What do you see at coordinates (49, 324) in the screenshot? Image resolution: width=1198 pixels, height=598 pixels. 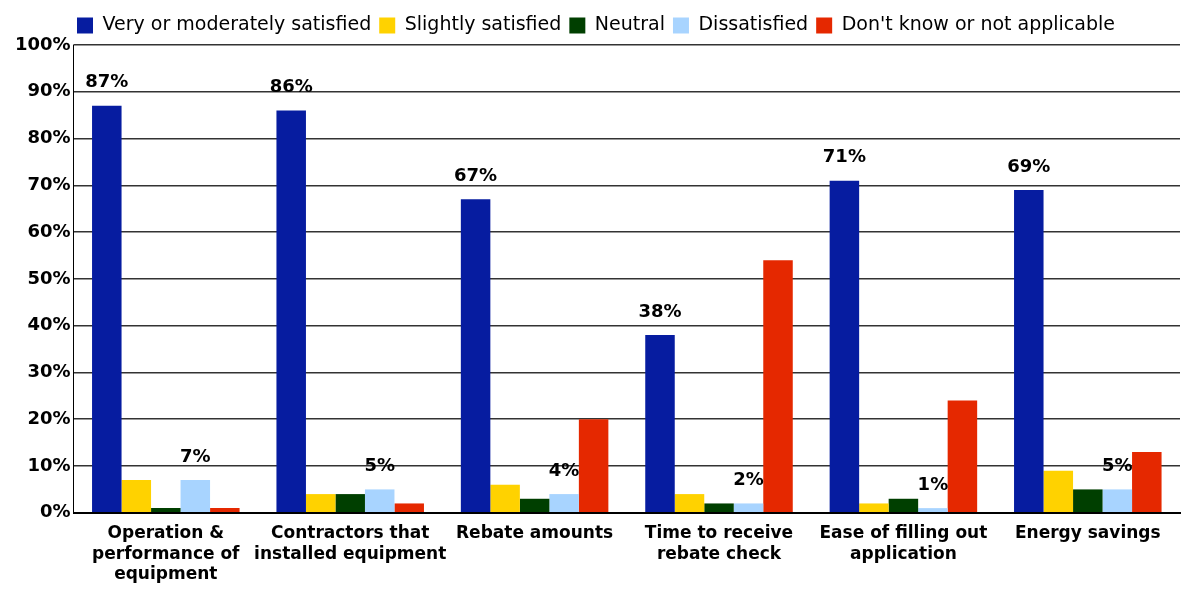 I see `y-tick-label: 40%` at bounding box center [49, 324].